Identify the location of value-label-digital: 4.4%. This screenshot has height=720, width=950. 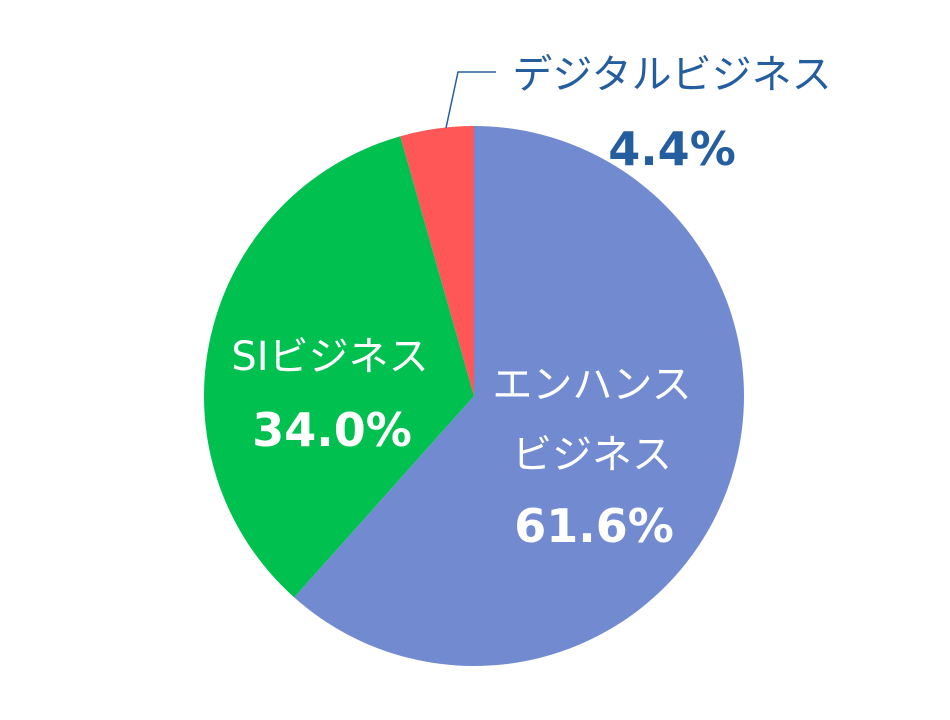
(672, 149).